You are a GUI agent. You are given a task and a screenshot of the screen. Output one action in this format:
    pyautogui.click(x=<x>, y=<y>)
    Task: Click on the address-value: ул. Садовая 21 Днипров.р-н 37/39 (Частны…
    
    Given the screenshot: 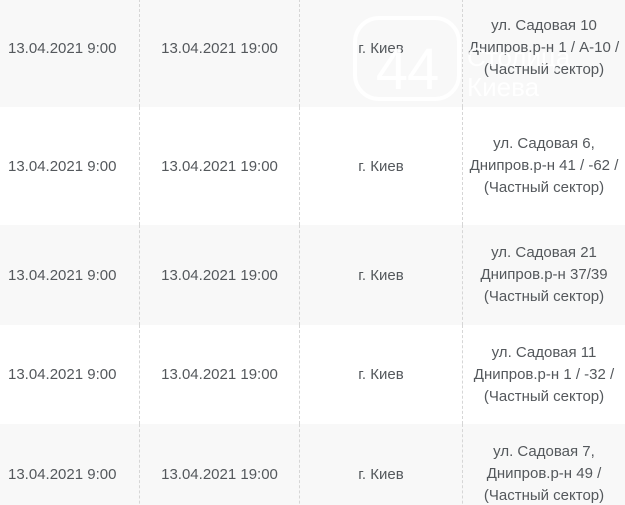 What is the action you would take?
    pyautogui.click(x=544, y=274)
    